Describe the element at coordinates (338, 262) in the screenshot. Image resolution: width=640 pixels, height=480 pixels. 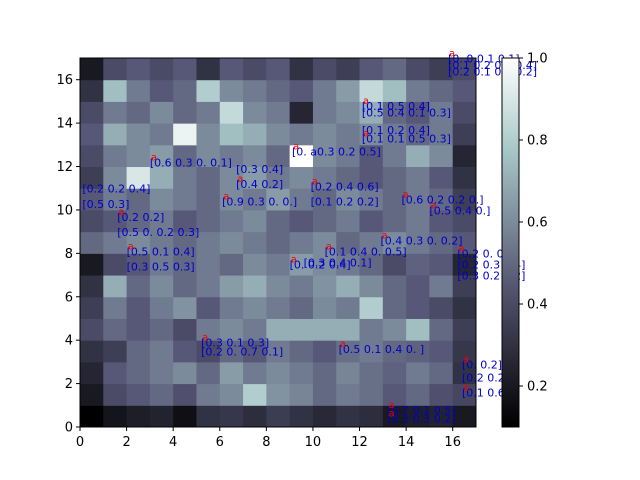
I see `annotation-text: [0.3 0.4 0.1]` at that location.